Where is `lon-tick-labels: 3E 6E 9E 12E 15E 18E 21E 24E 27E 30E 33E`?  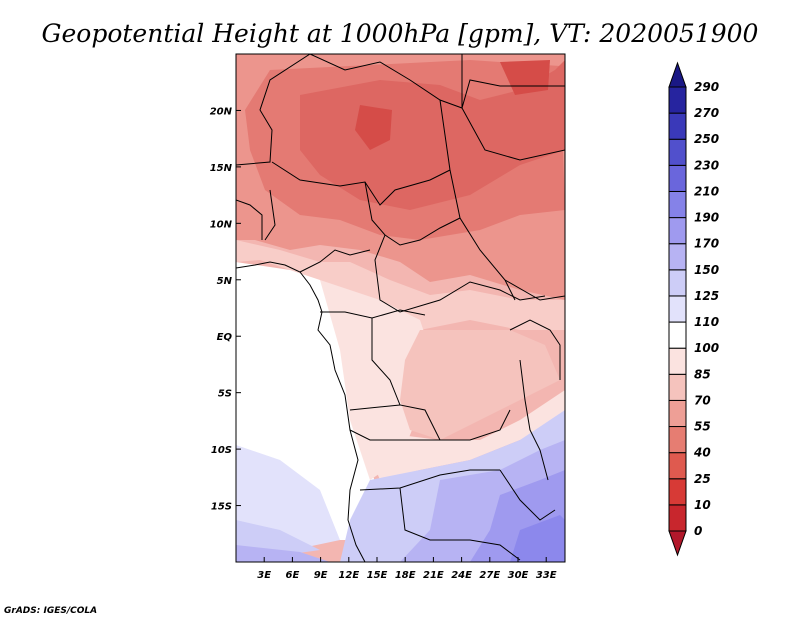 lon-tick-labels: 3E 6E 9E 12E 15E 18E 21E 24E 27E 30E 33E is located at coordinates (407, 569).